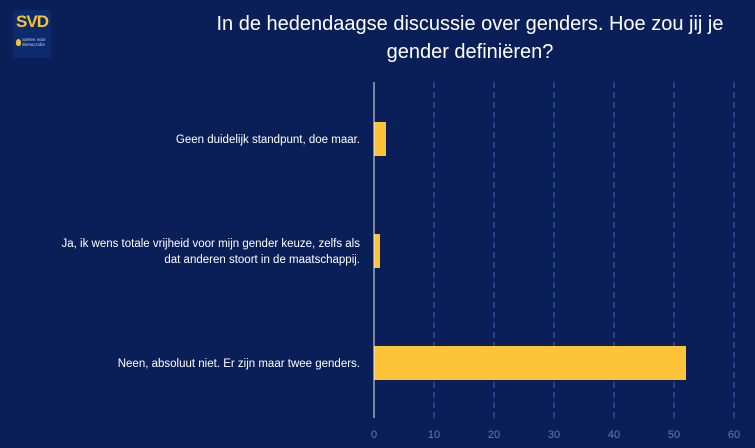  Describe the element at coordinates (18, 42) in the screenshot. I see `logo-figure-icon` at that location.